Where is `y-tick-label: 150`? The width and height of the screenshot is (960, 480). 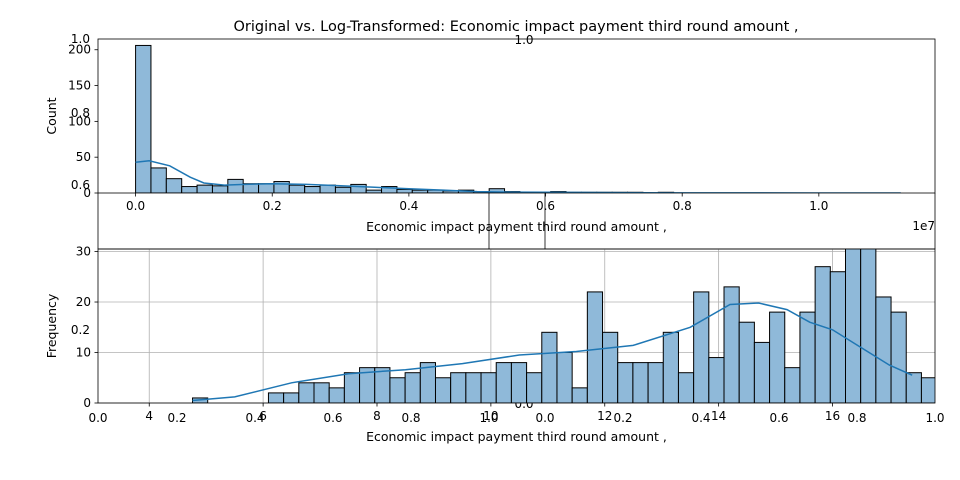
y-tick-label: 150 is located at coordinates (79, 86).